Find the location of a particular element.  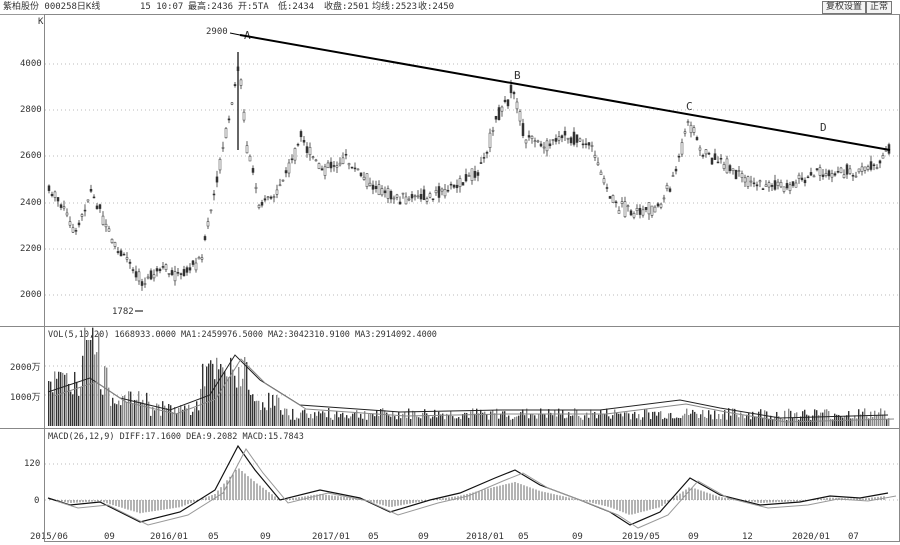

low-price-label: 1782 is located at coordinates (123, 312).